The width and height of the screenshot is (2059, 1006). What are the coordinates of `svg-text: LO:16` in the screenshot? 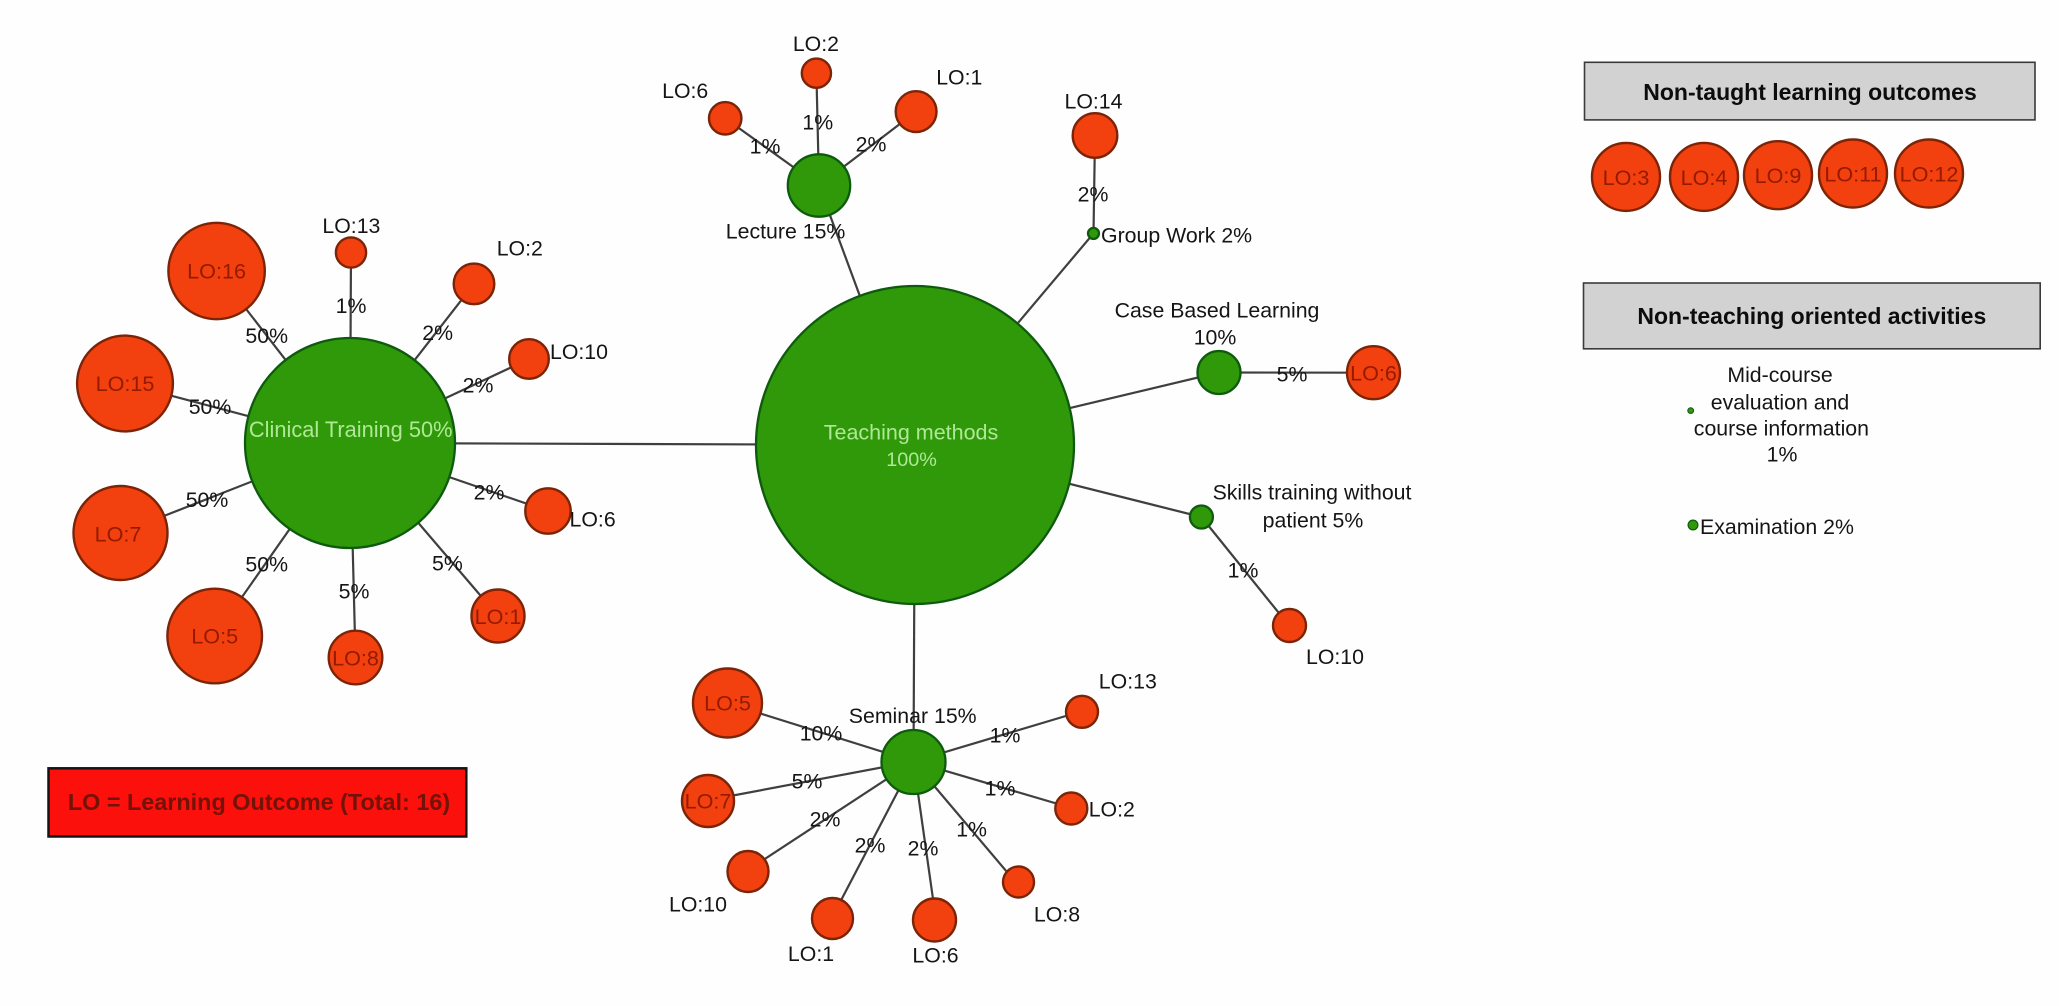 It's located at (216, 271).